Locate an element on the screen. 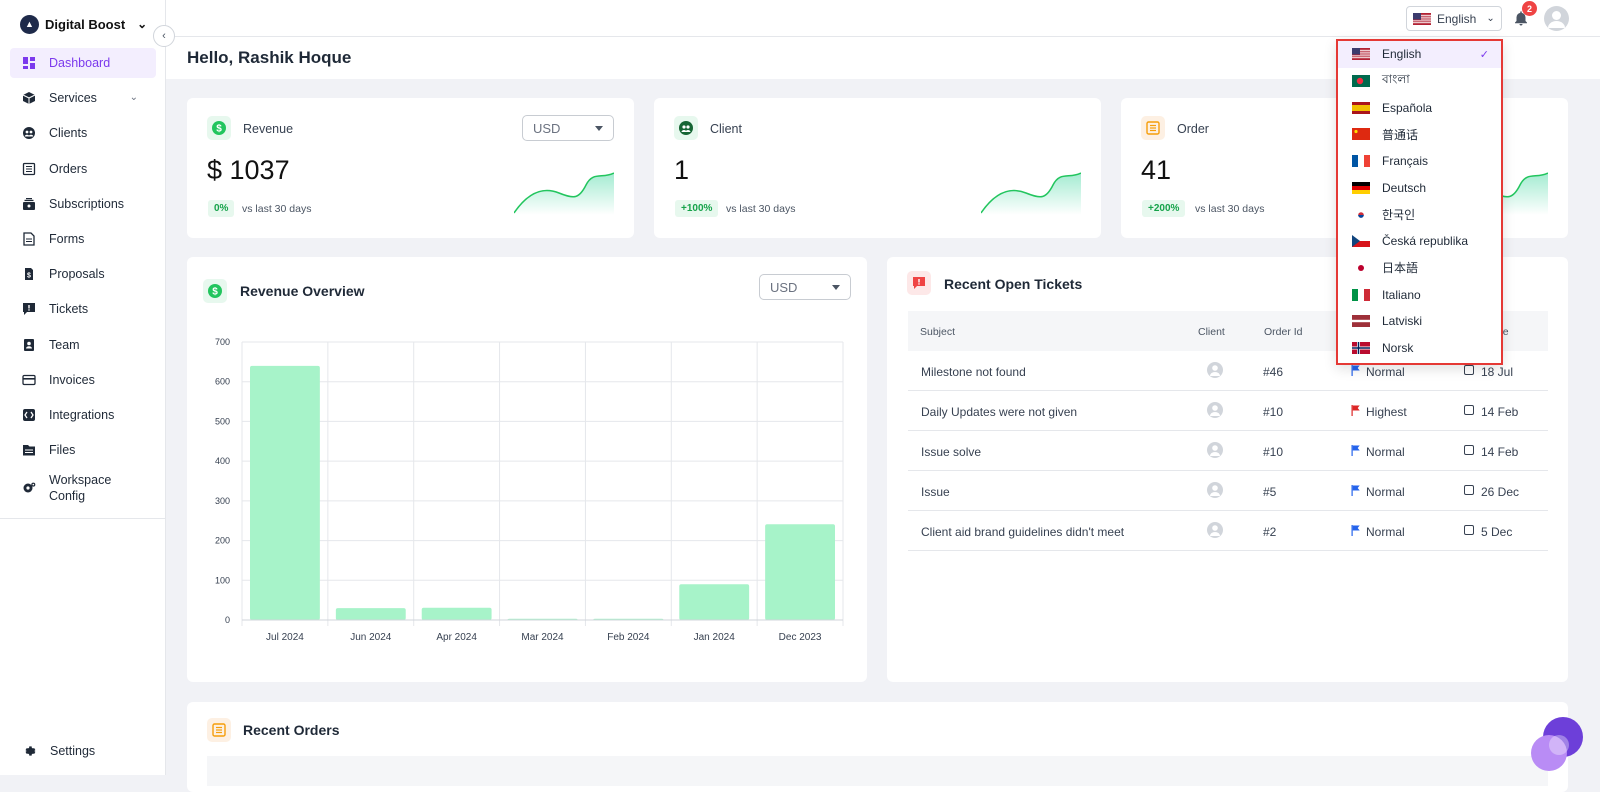 The image size is (1600, 792). language-option-label: 한국인 is located at coordinates (1399, 215).